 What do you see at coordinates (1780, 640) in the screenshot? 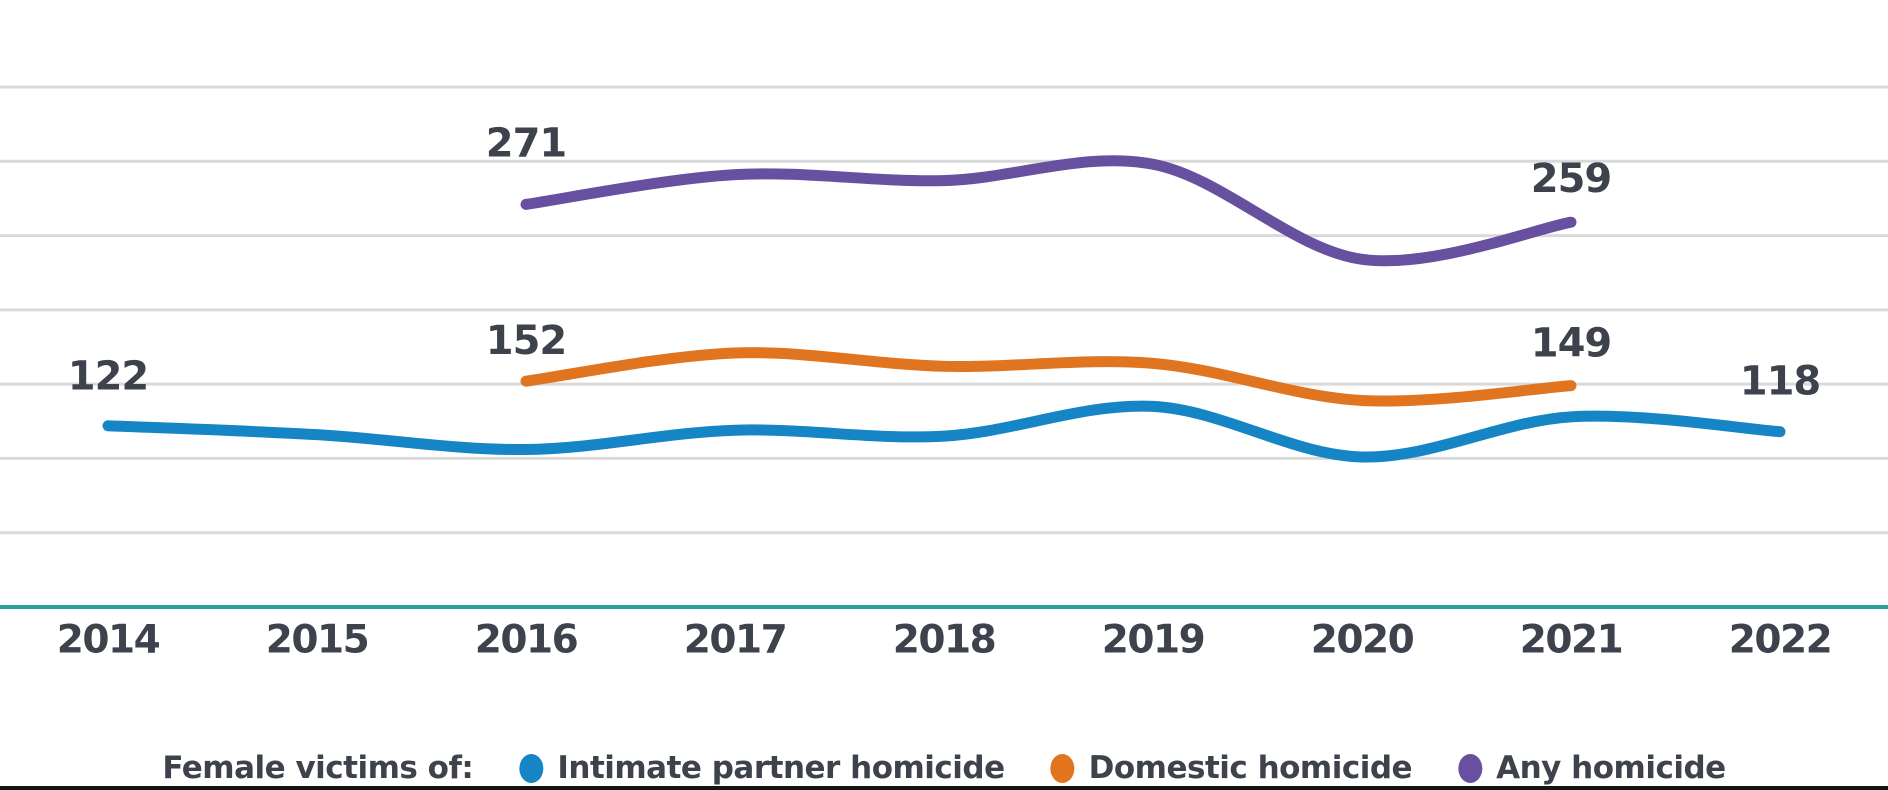
I see `x-axis-label-2022: 2022` at bounding box center [1780, 640].